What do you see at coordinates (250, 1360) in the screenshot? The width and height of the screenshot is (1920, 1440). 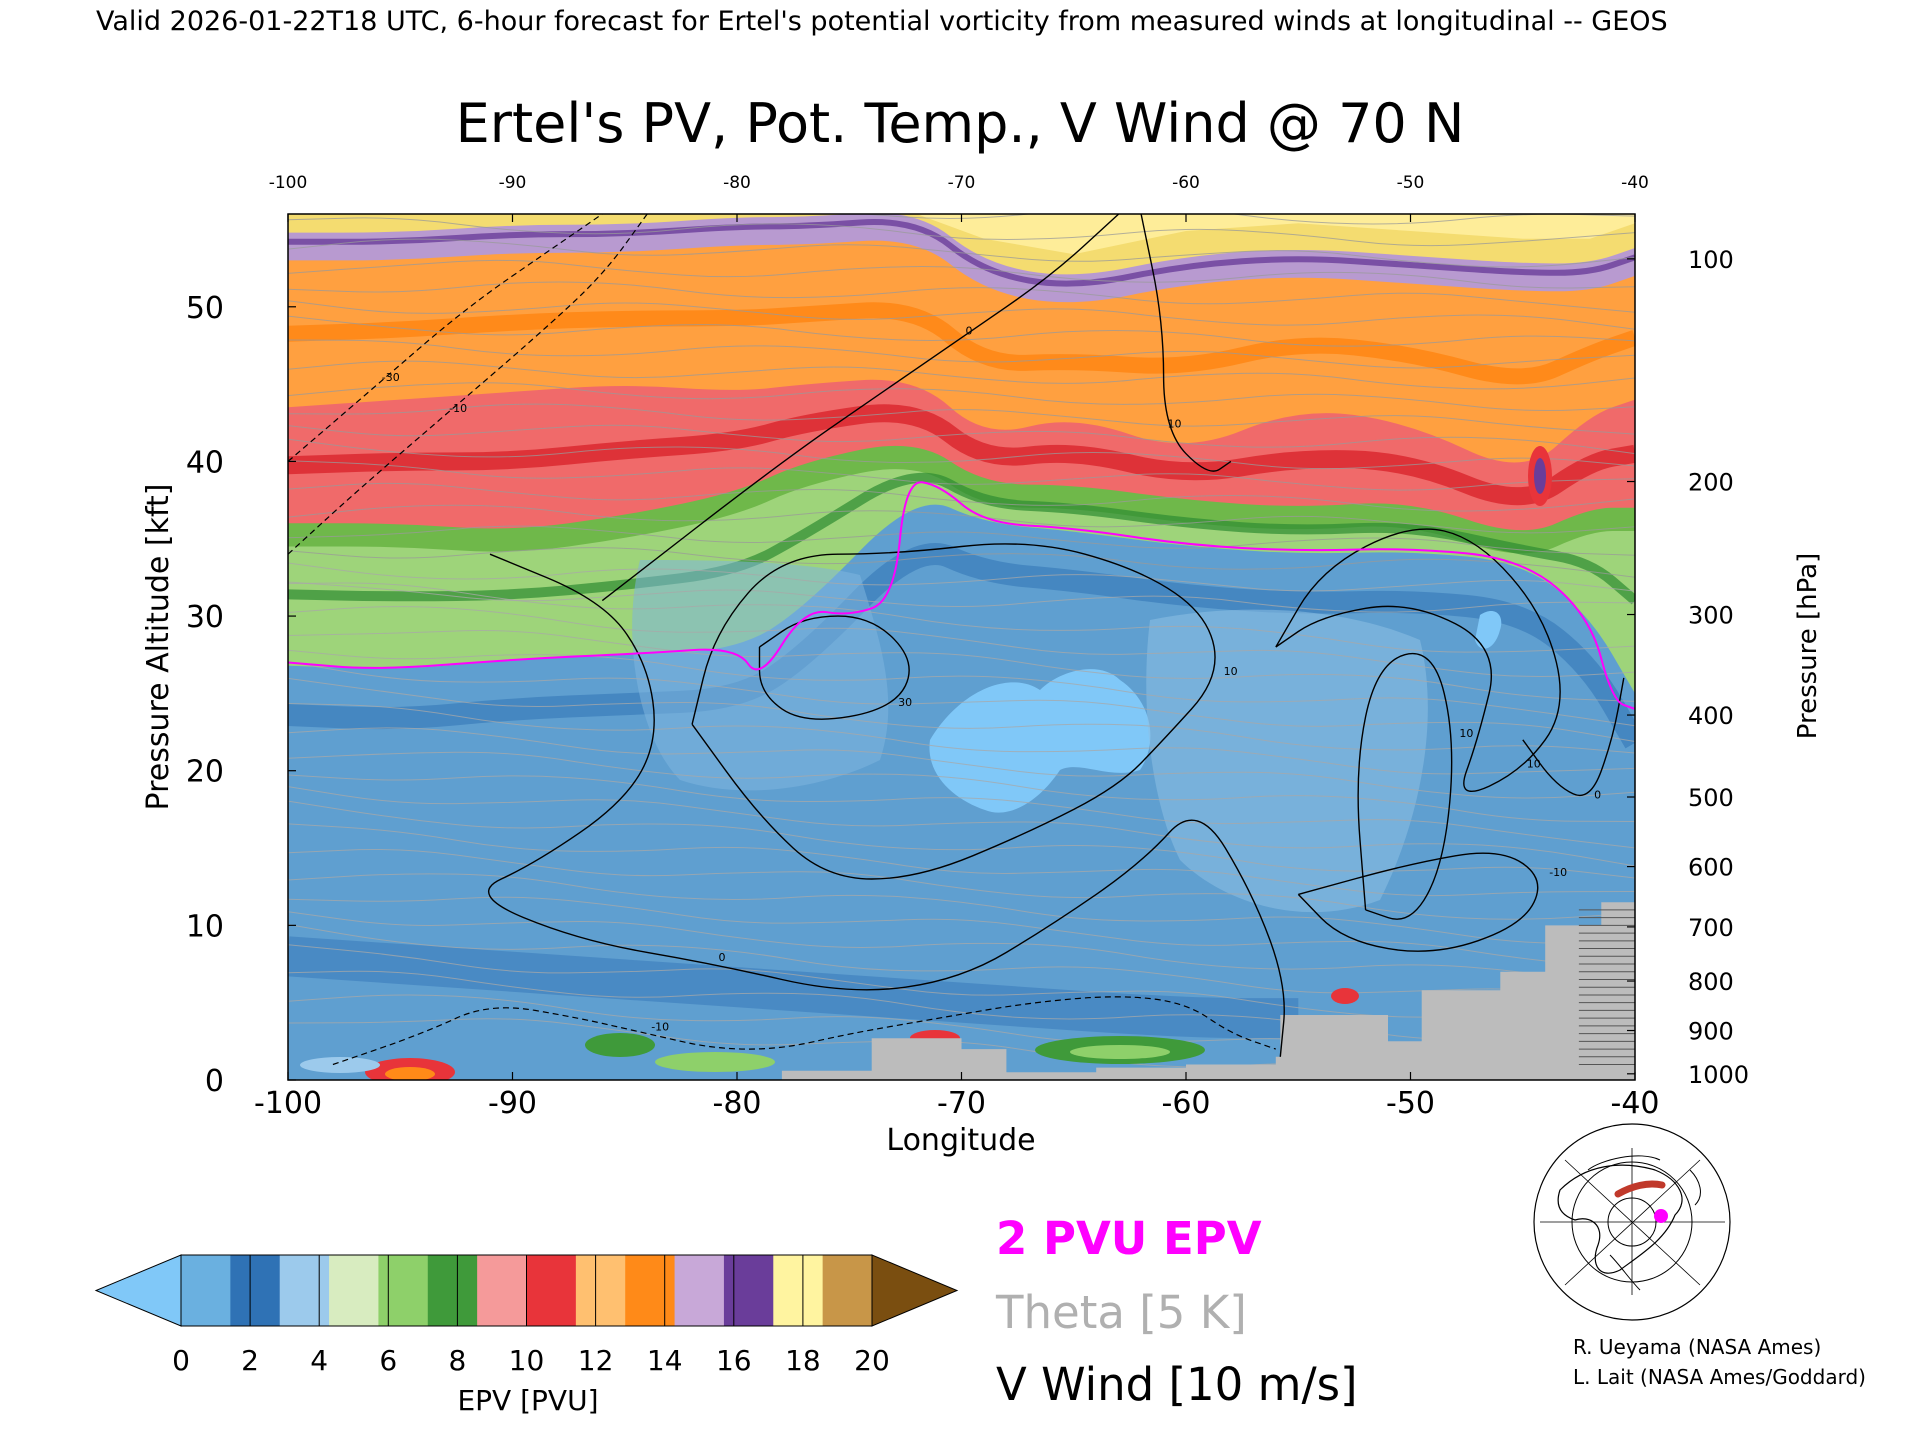 I see `colorbar-tick-label: 2` at bounding box center [250, 1360].